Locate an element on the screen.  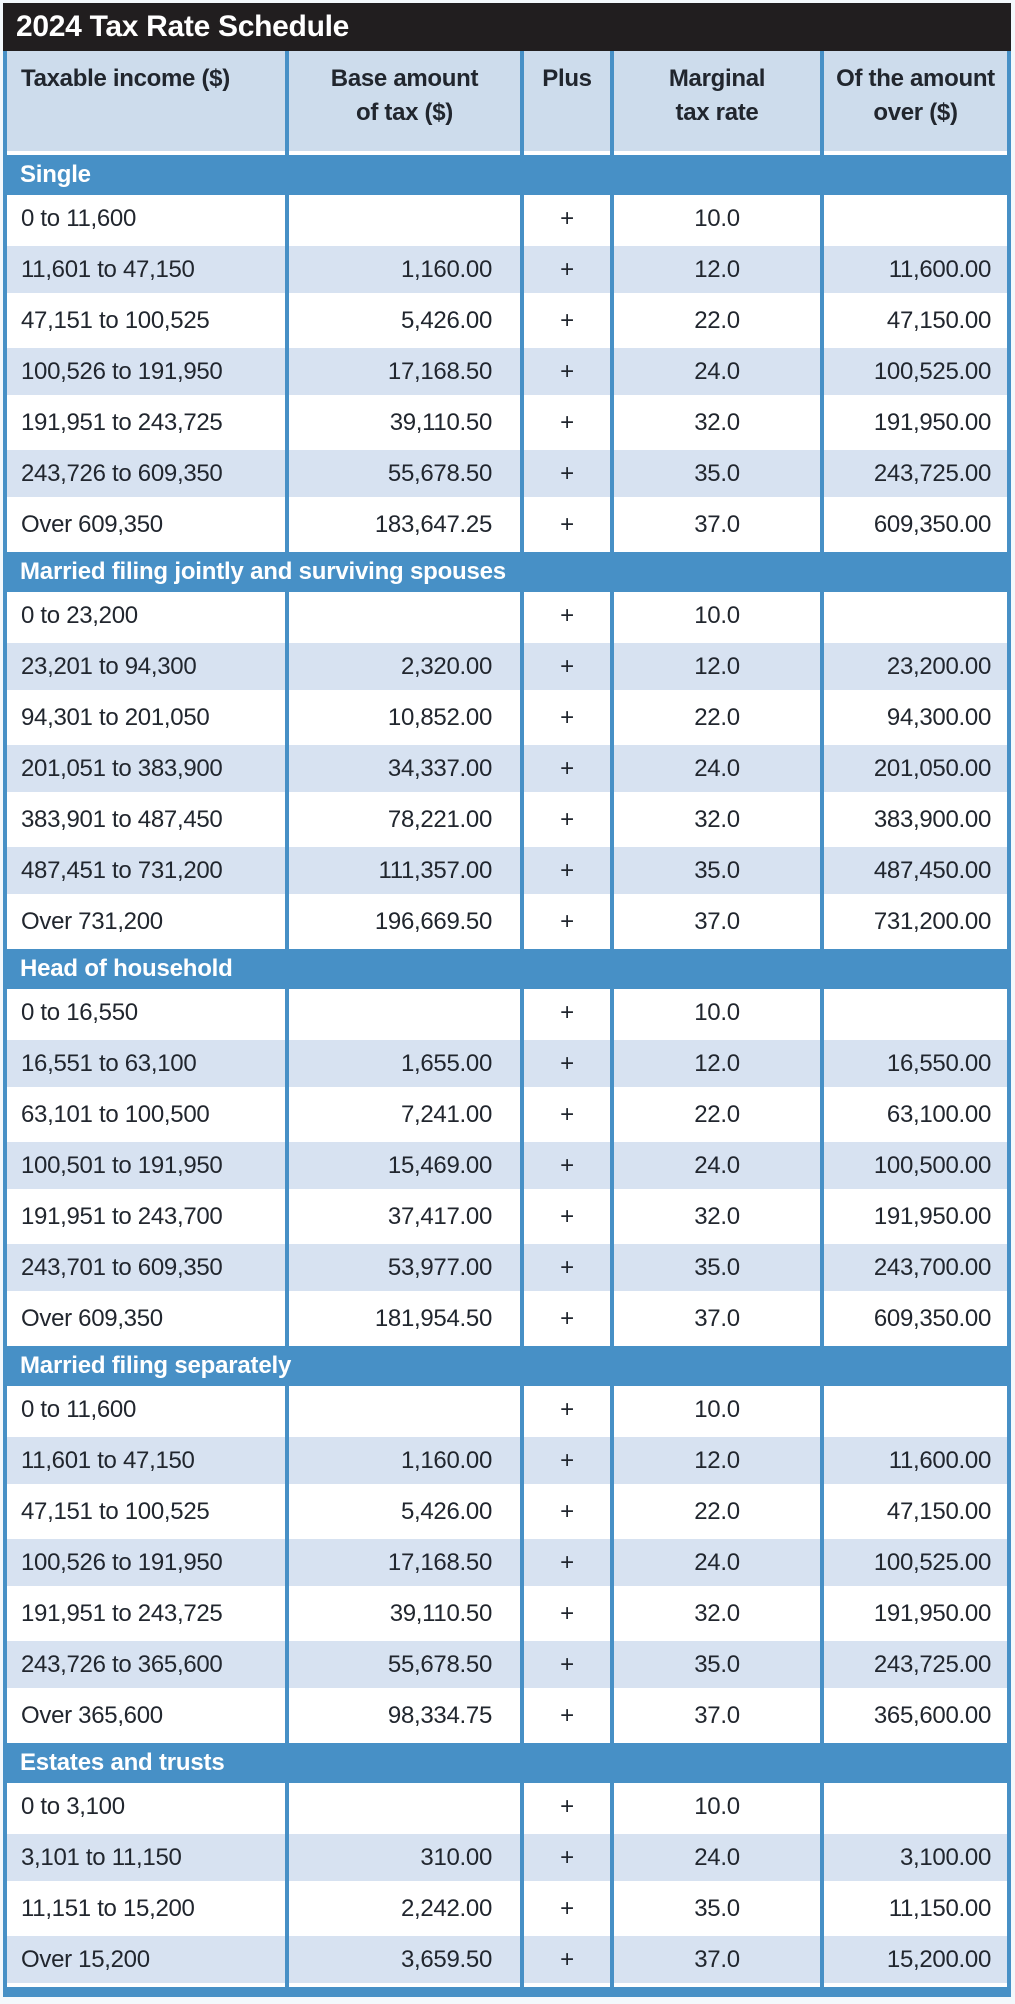
table-row: Over 609,350 181,954.50 +37.0 609,350.00 is located at coordinates (507, 1318).